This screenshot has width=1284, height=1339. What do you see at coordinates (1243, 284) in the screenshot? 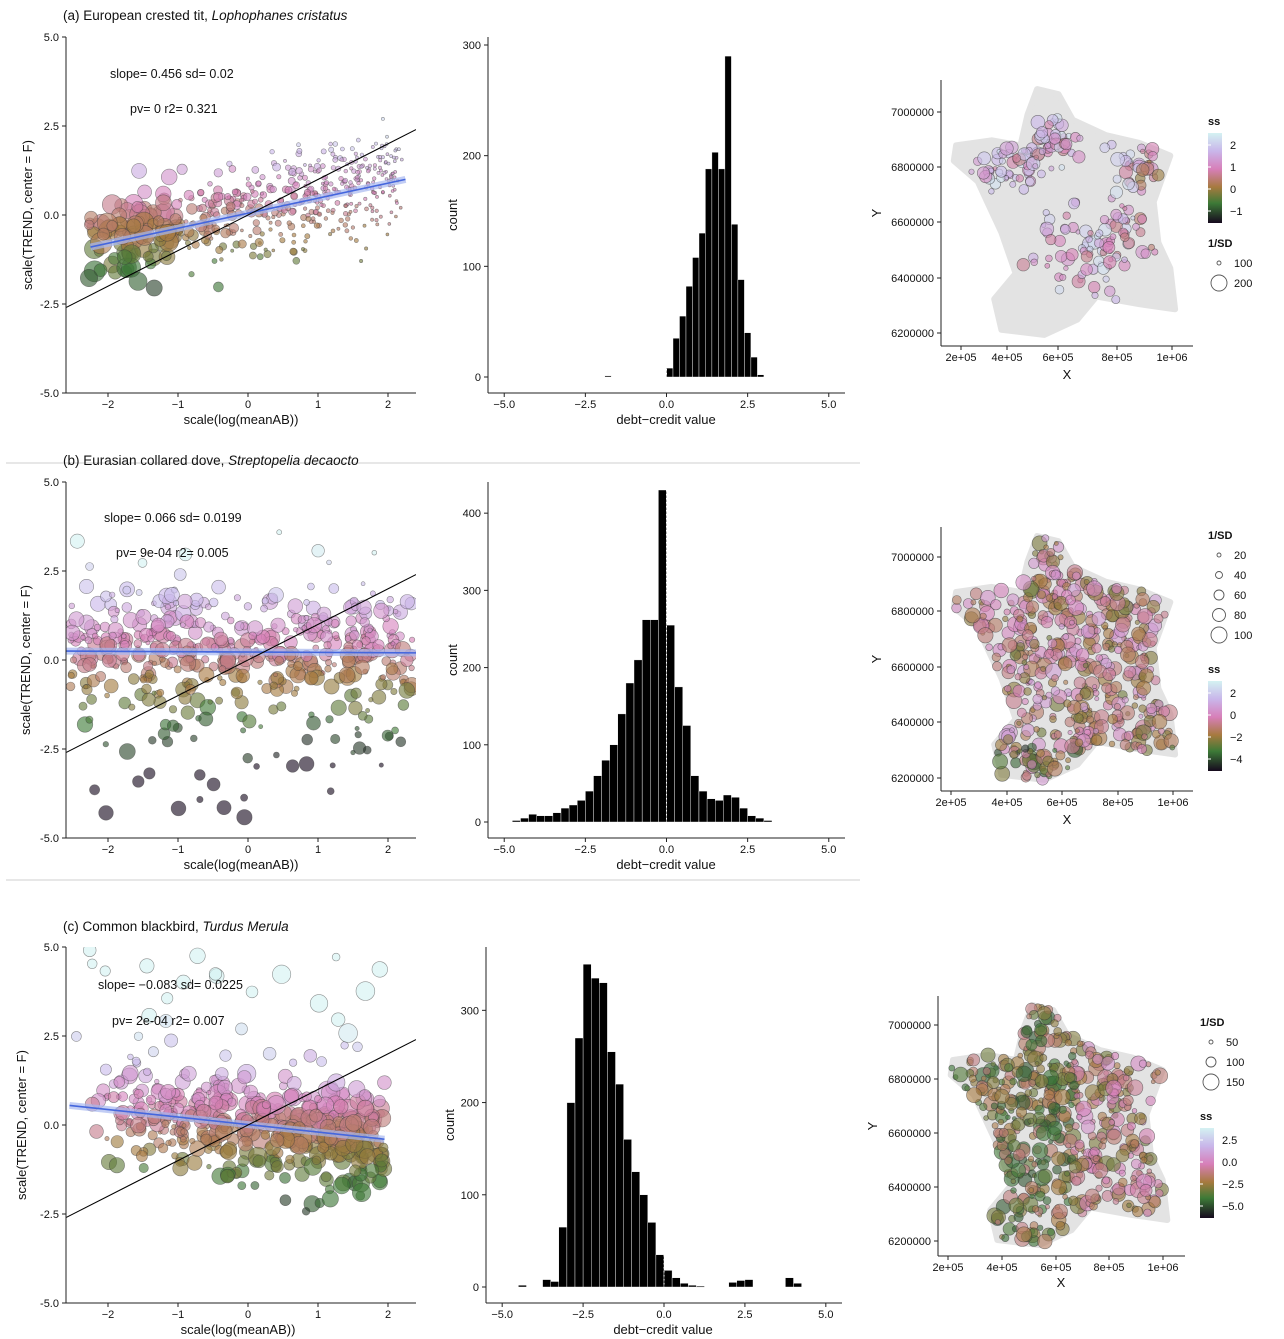
I see `size-legend-label: 200` at bounding box center [1243, 284].